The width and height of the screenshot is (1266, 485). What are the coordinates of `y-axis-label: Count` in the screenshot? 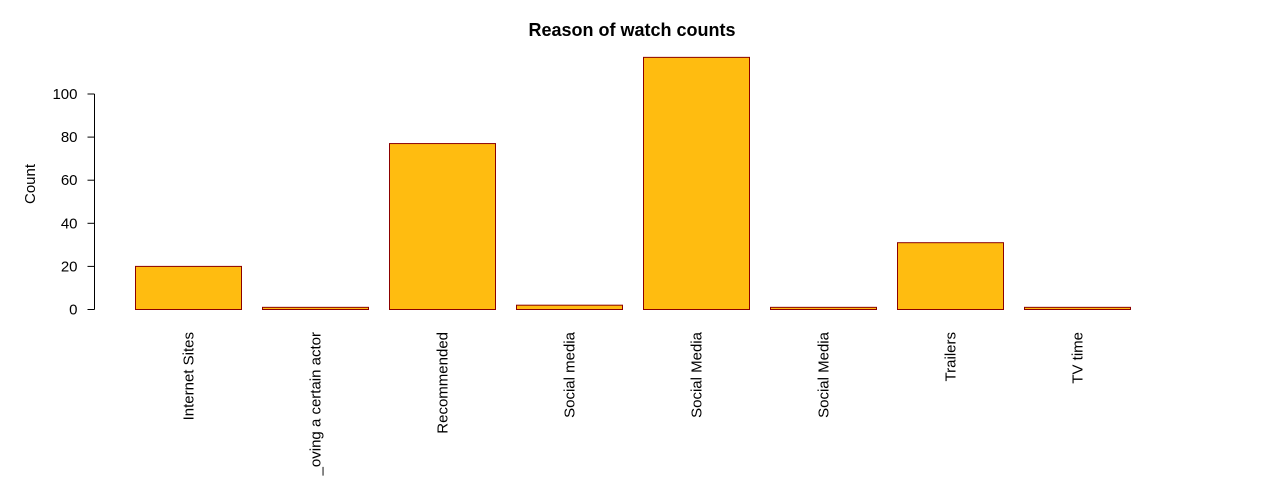 It's located at (30, 183).